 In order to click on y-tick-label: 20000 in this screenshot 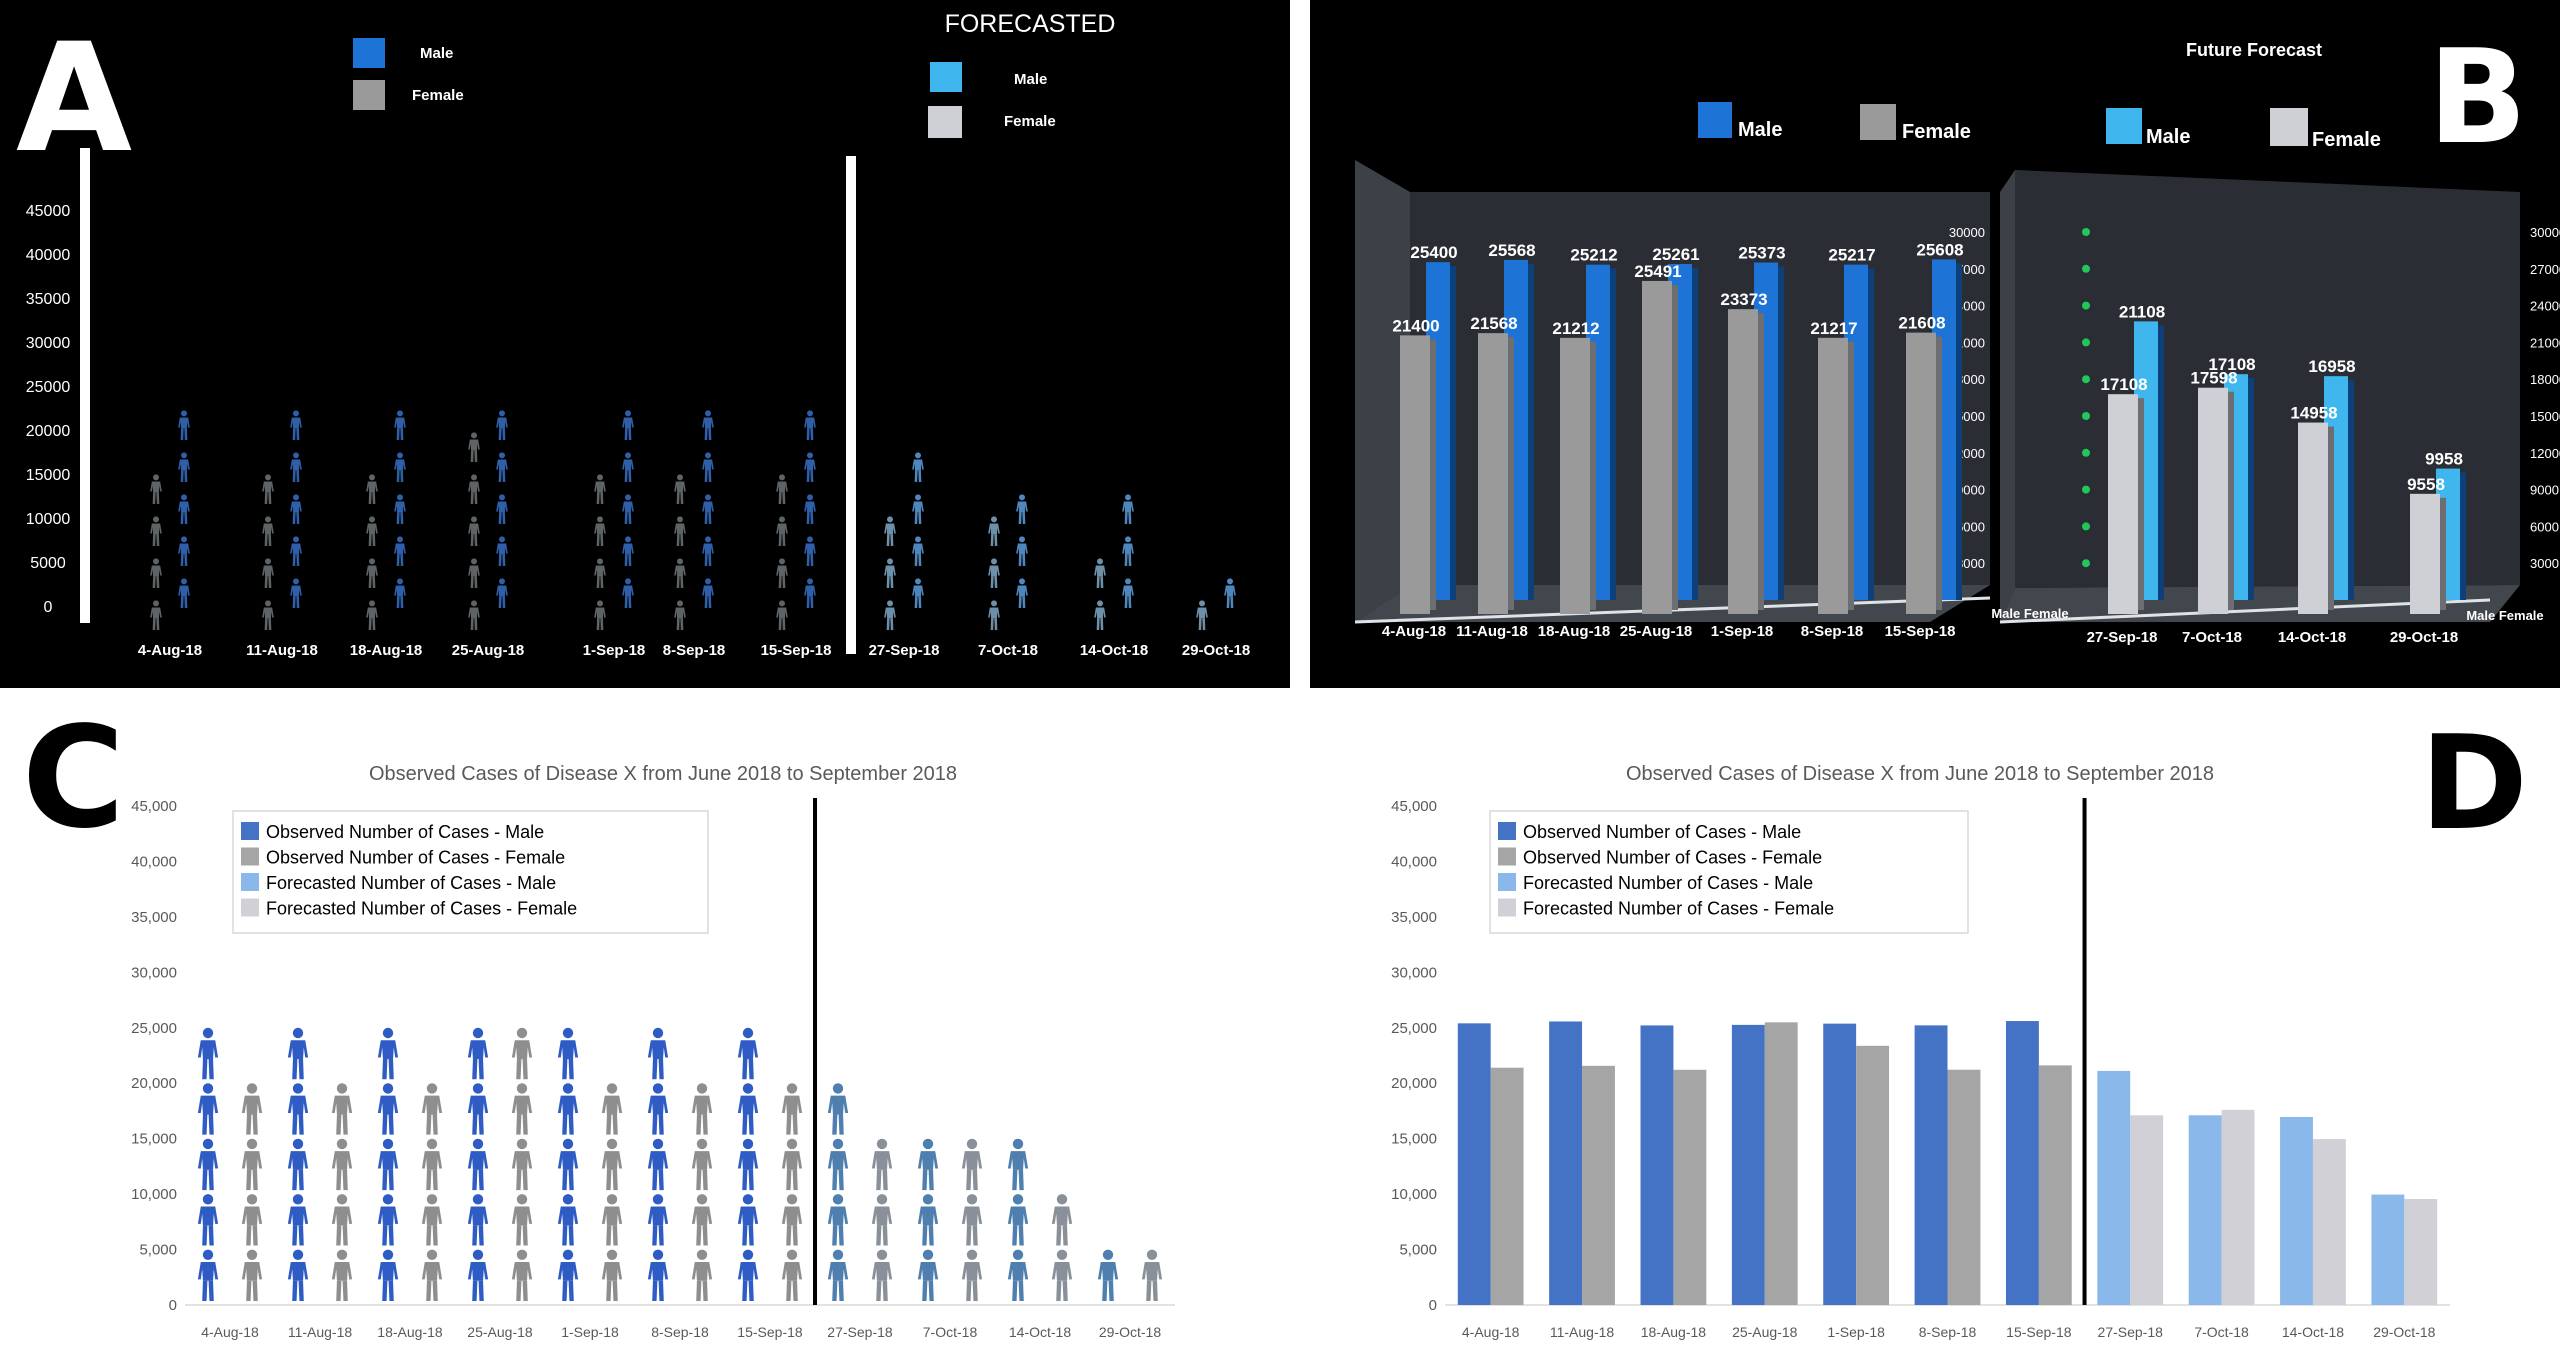, I will do `click(48, 431)`.